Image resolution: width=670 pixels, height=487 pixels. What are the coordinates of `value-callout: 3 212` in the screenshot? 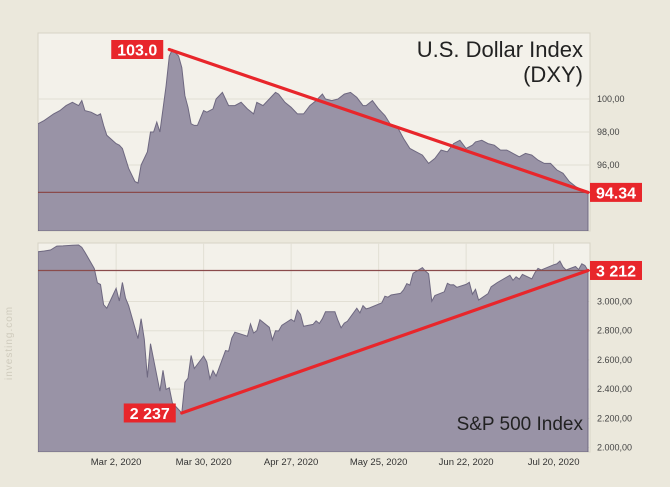 It's located at (616, 270).